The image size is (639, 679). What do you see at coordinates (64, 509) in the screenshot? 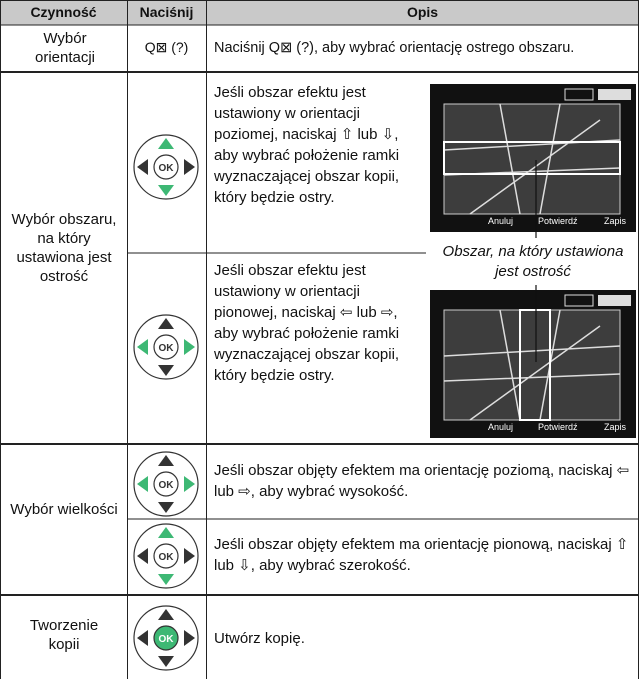
I see `action: Wybór wielkości` at bounding box center [64, 509].